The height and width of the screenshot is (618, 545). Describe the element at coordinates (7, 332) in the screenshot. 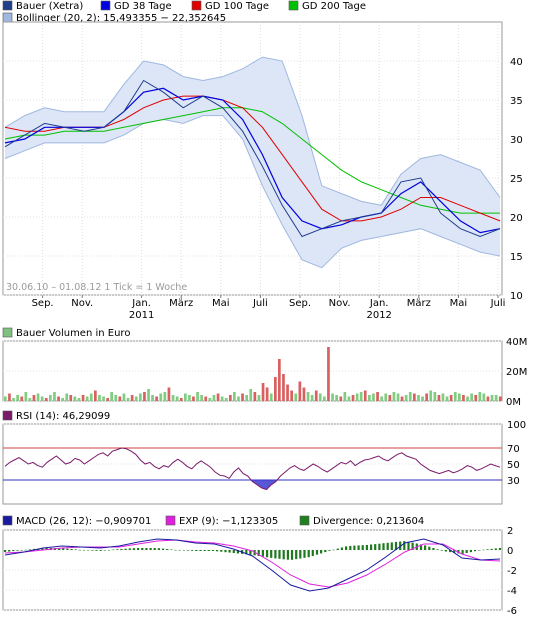

I see `legend-swatch-volume` at that location.